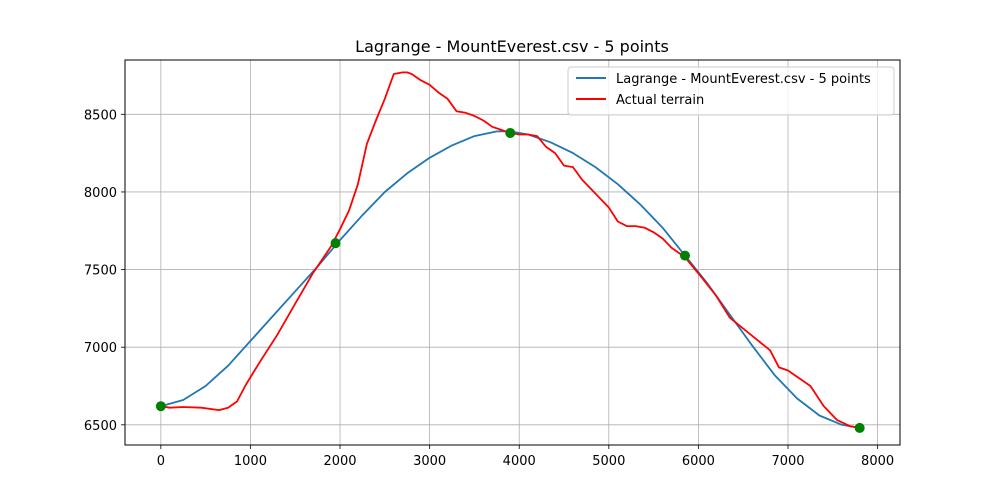  I want to click on x-tick-label: 8000, so click(877, 461).